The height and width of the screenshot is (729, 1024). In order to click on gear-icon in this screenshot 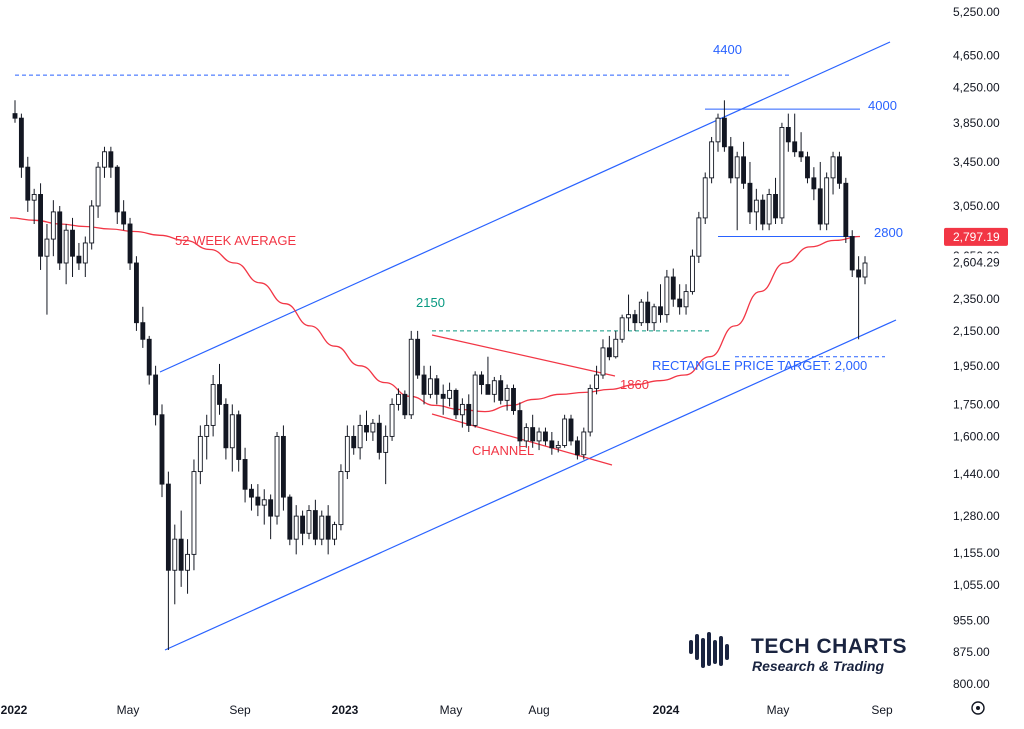, I will do `click(978, 708)`.